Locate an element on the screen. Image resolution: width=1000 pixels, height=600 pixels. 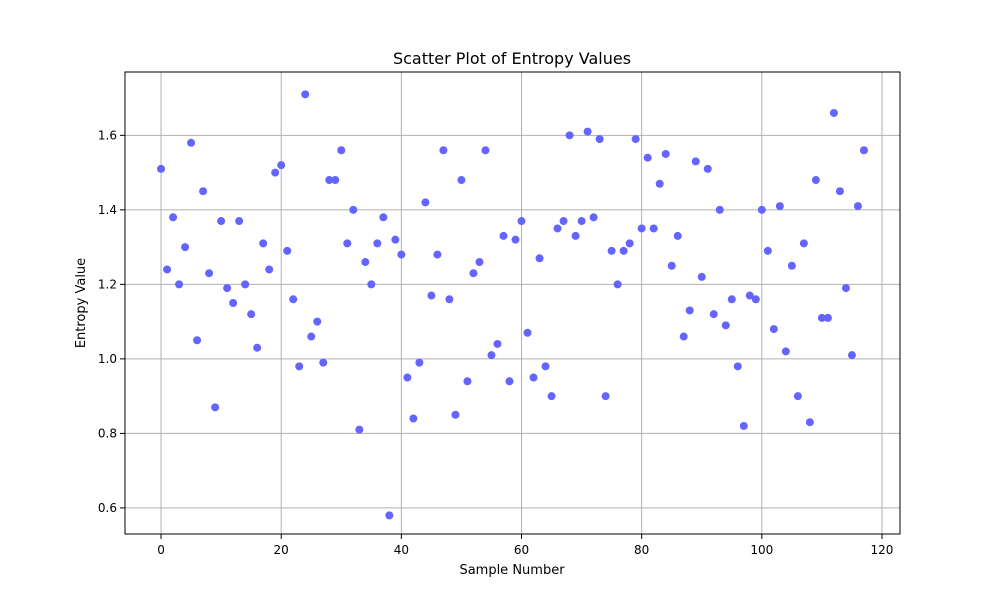
y-axis-label: Entropy Value is located at coordinates (81, 303).